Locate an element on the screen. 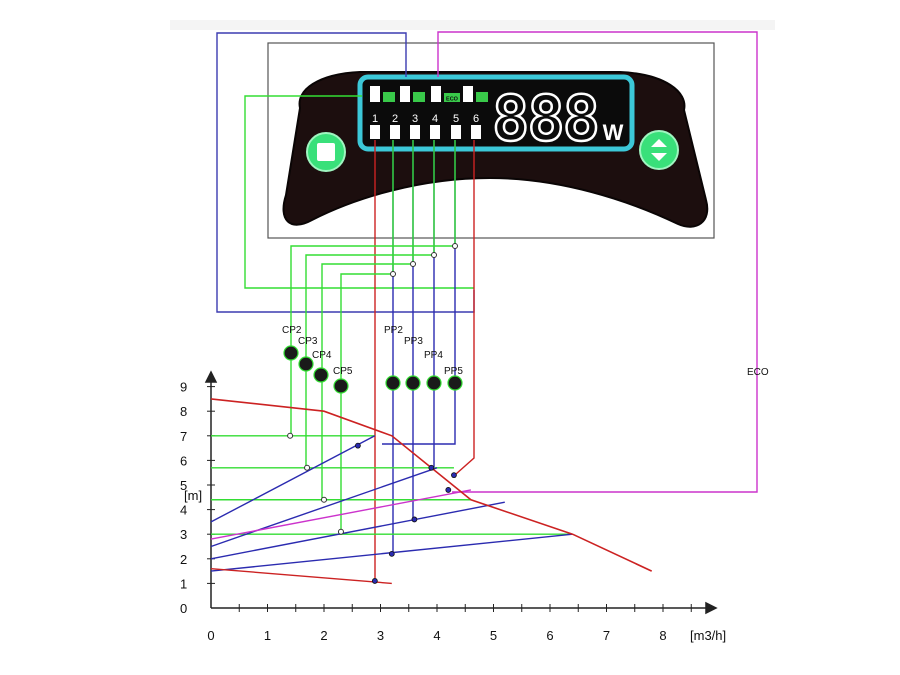 Image resolution: width=900 pixels, height=675 pixels. cp-labels: CP2 CP3 CP4 CP5 is located at coordinates (317, 351).